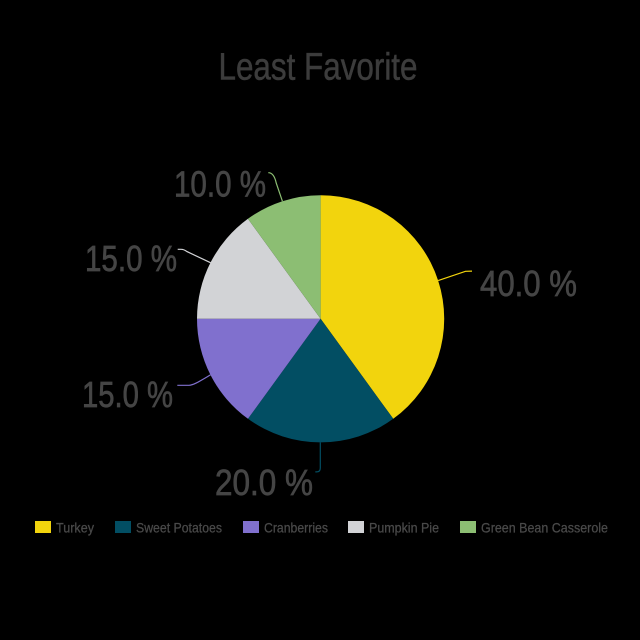 The height and width of the screenshot is (640, 640). I want to click on svg-text: Cranberries, so click(296, 528).